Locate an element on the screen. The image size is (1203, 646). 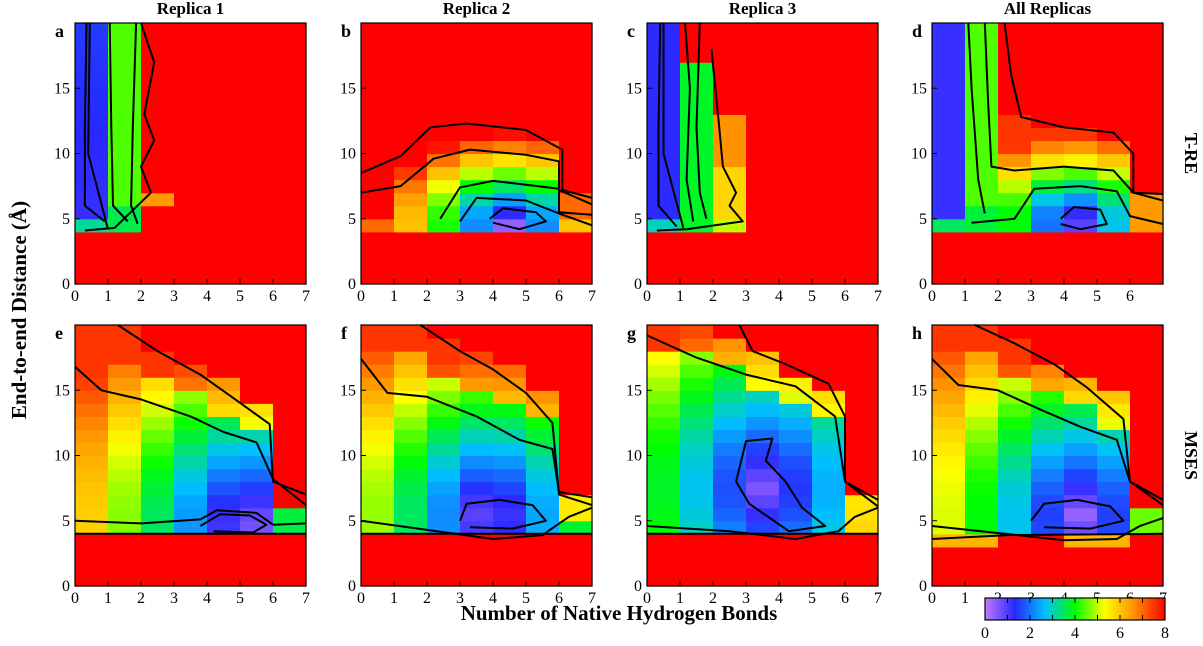
x-tick-label: 7 is located at coordinates (306, 296).